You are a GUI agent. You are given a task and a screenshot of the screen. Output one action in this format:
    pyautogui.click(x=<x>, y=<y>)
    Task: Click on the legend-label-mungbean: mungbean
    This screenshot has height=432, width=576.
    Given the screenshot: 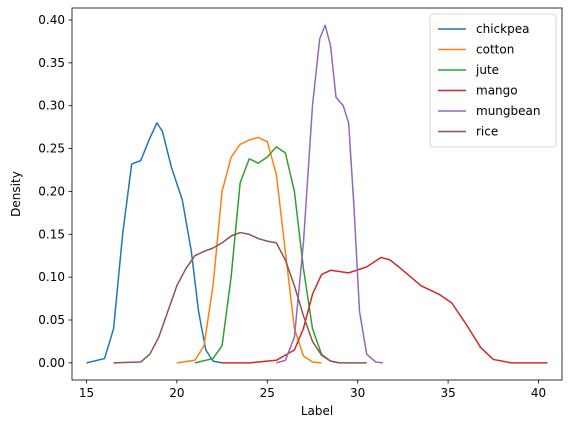 What is the action you would take?
    pyautogui.click(x=508, y=111)
    